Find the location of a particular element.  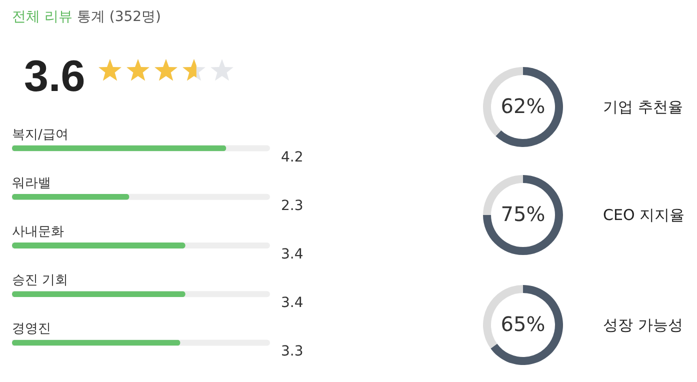

text: CEO 지지율 is located at coordinates (644, 215).